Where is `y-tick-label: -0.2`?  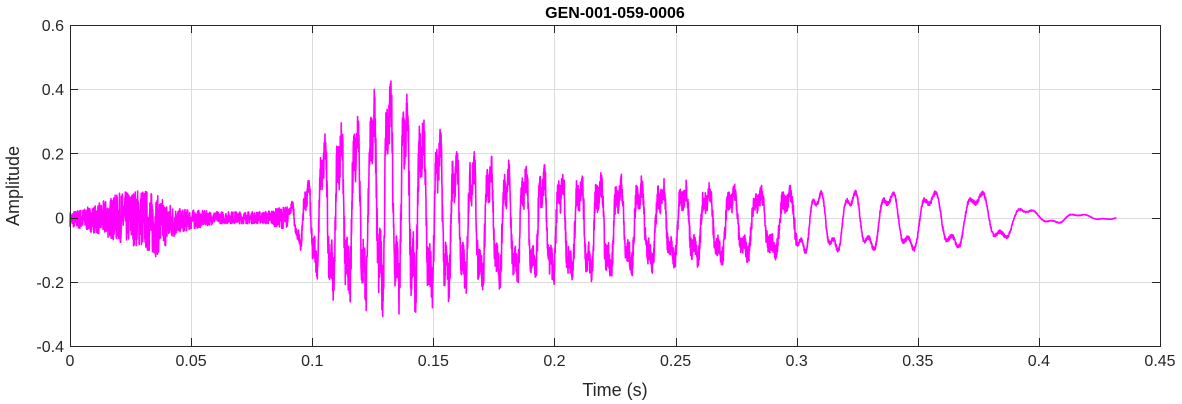
y-tick-label: -0.2 is located at coordinates (50, 283).